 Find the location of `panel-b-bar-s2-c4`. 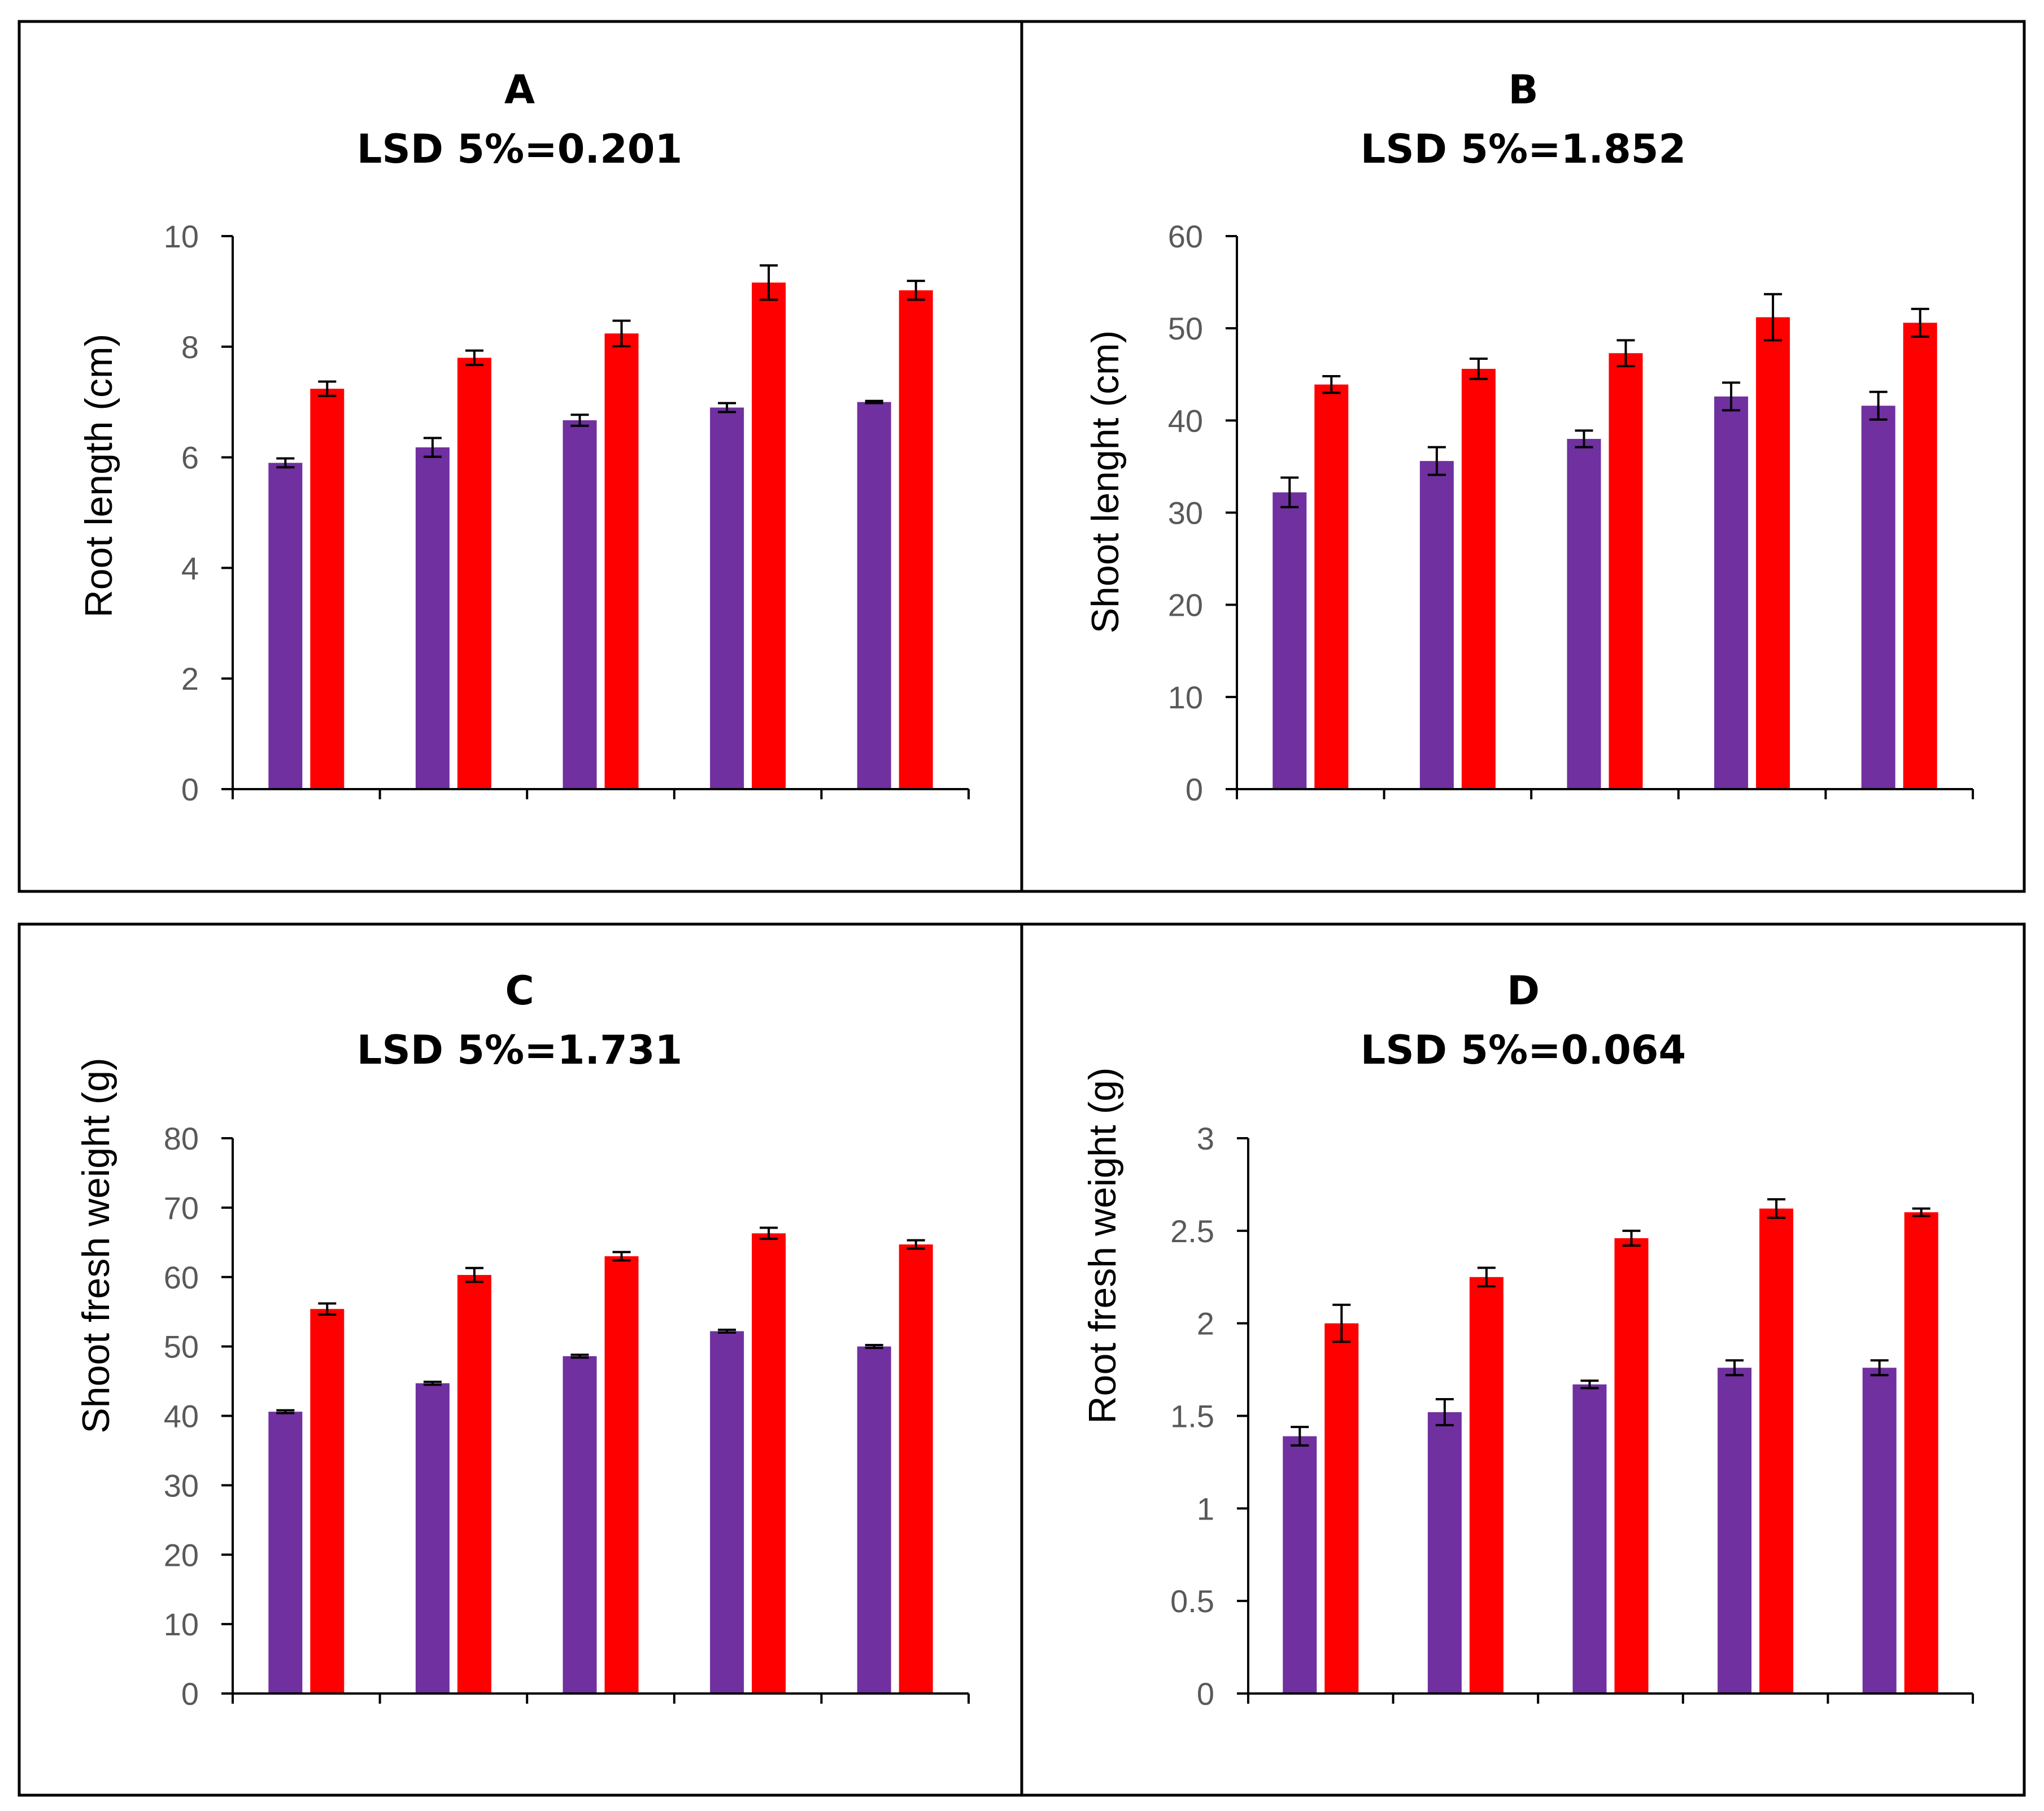

panel-b-bar-s2-c4 is located at coordinates (1773, 553).